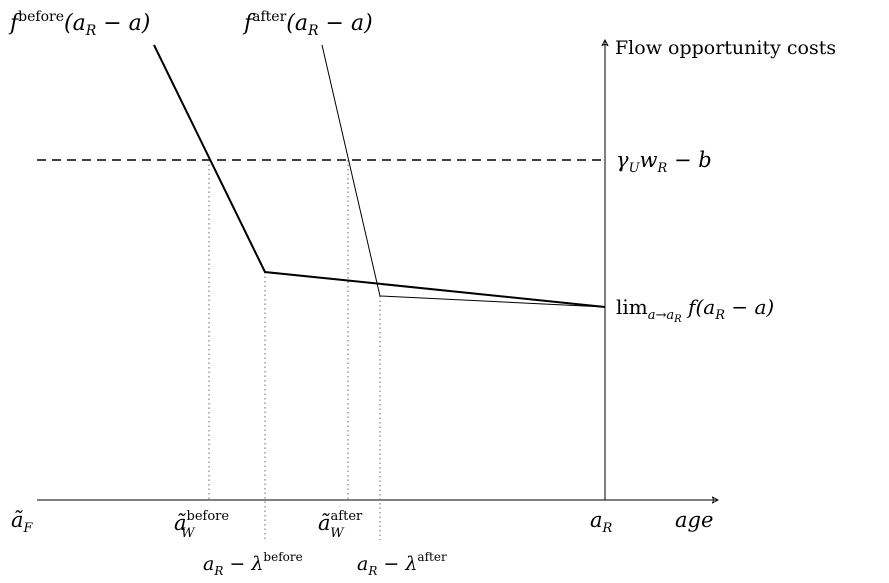 Image resolution: width=889 pixels, height=583 pixels. Describe the element at coordinates (307, 24) in the screenshot. I see `f-after-label: fafter(aR − a)` at that location.